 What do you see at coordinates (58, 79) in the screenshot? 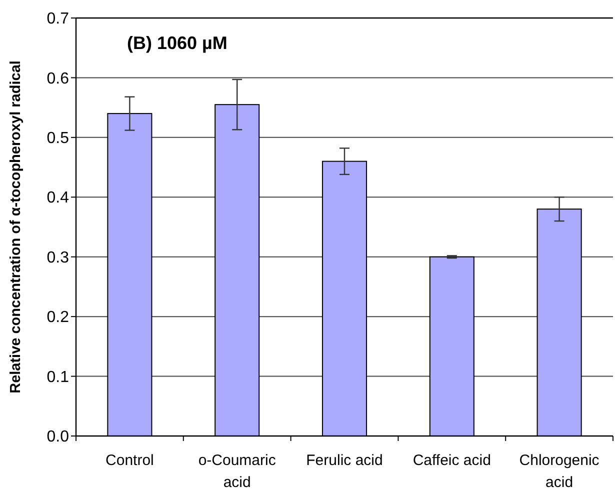
I see `y-tick-label: 0.6` at bounding box center [58, 79].